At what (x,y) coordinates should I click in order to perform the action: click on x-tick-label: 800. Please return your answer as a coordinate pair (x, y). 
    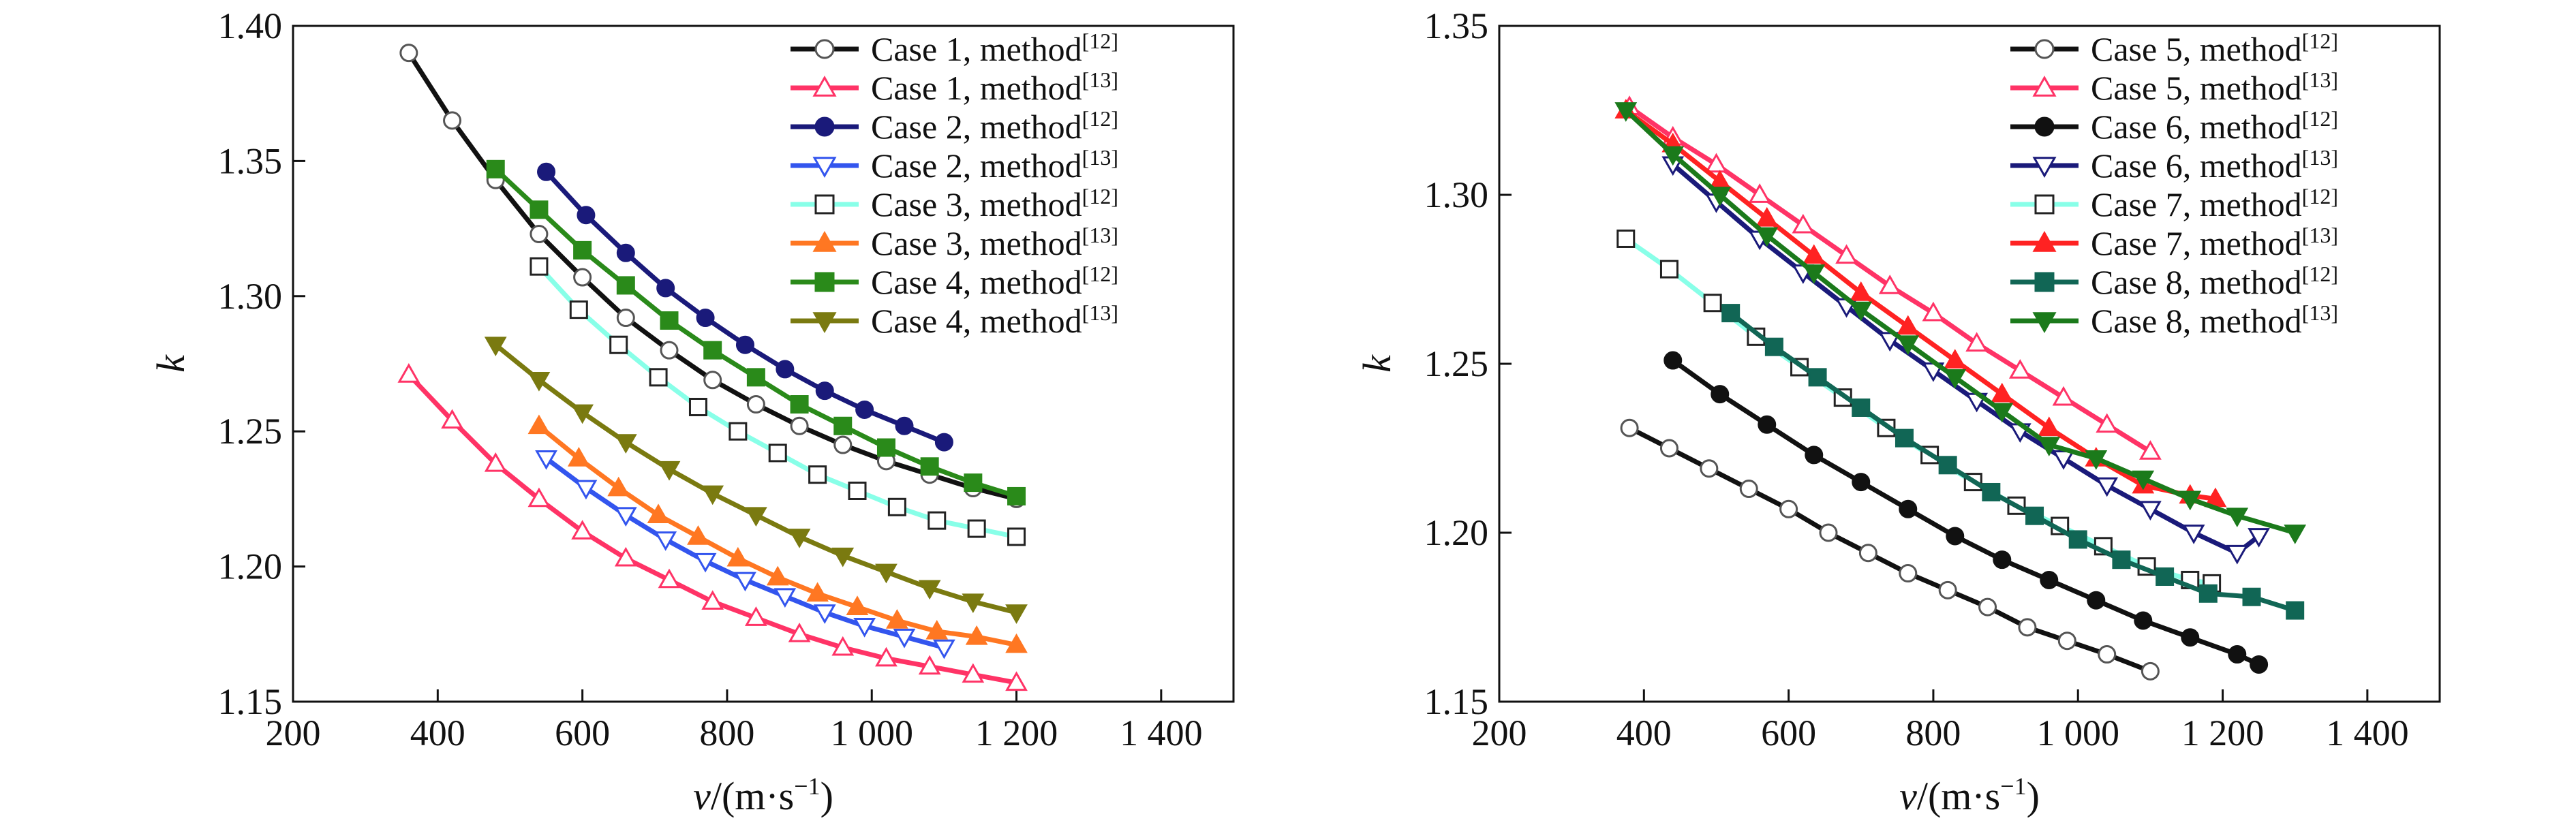
    Looking at the image, I should click on (1933, 733).